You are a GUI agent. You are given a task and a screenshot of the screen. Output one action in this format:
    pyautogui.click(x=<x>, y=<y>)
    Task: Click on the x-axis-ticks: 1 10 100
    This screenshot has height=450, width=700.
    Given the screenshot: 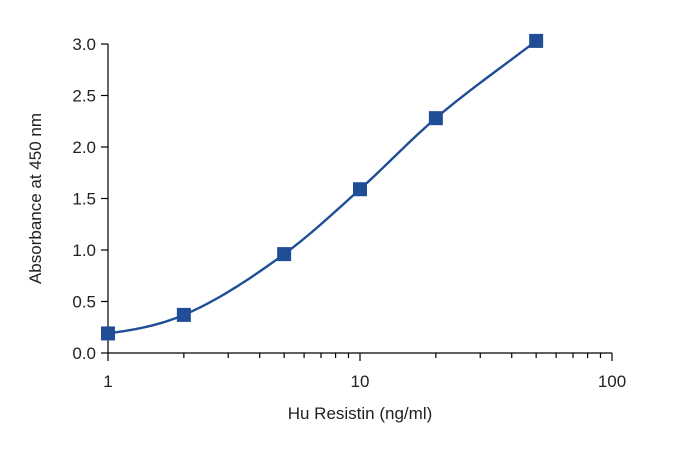 What is the action you would take?
    pyautogui.click(x=364, y=372)
    